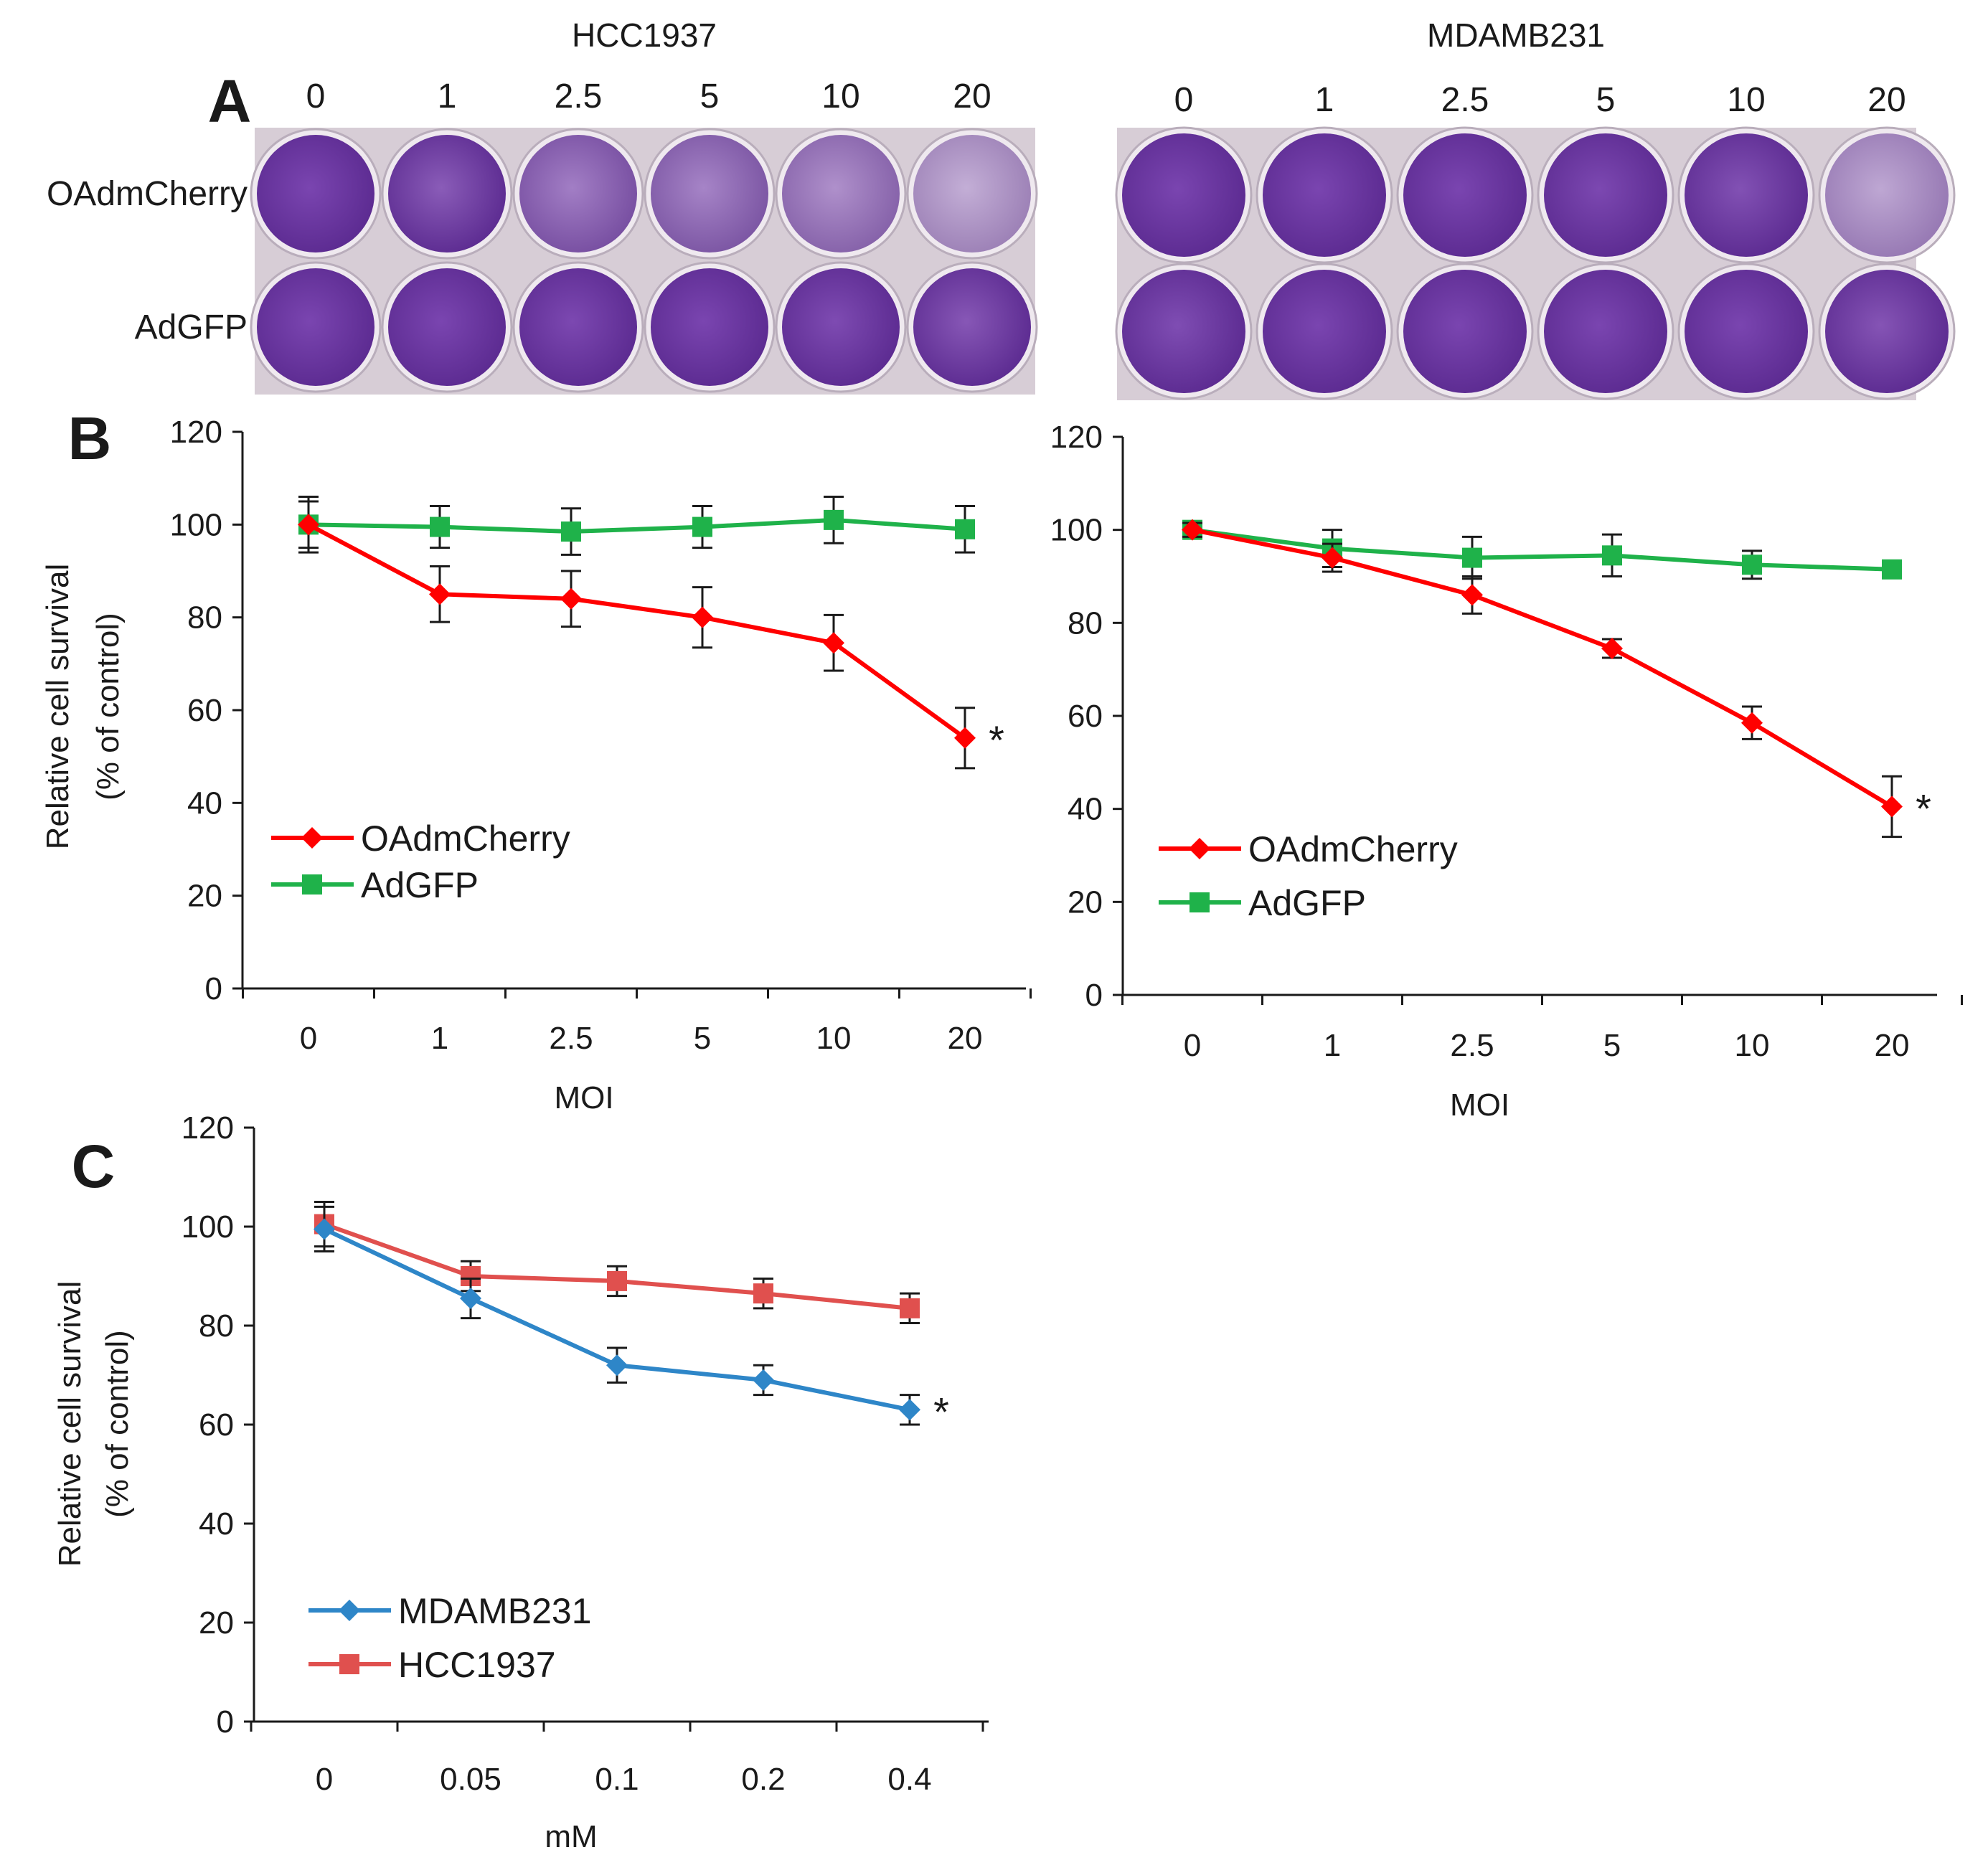 Image resolution: width=1988 pixels, height=1855 pixels. Describe the element at coordinates (1076, 530) in the screenshot. I see `y-tick-label: 100` at that location.